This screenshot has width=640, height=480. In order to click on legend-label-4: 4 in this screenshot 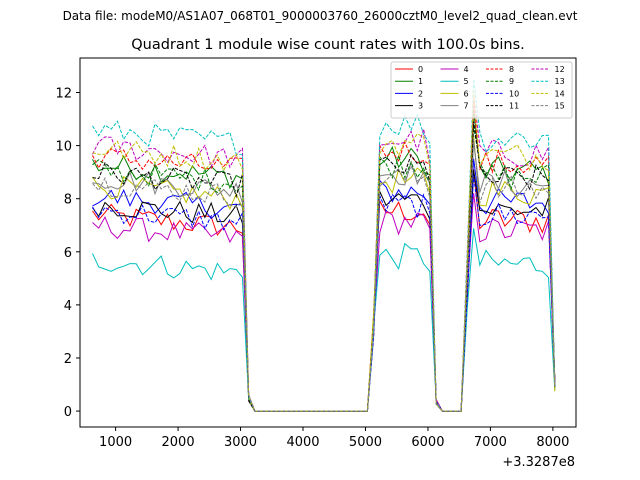, I will do `click(466, 69)`.